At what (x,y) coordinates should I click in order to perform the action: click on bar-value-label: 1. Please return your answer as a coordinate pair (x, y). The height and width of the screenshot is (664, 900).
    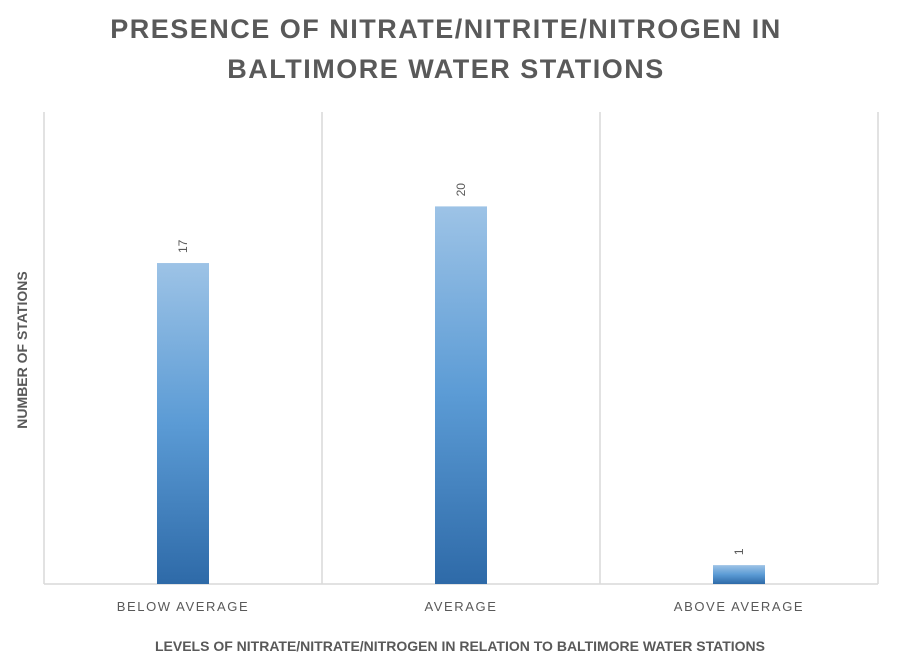
    Looking at the image, I should click on (739, 551).